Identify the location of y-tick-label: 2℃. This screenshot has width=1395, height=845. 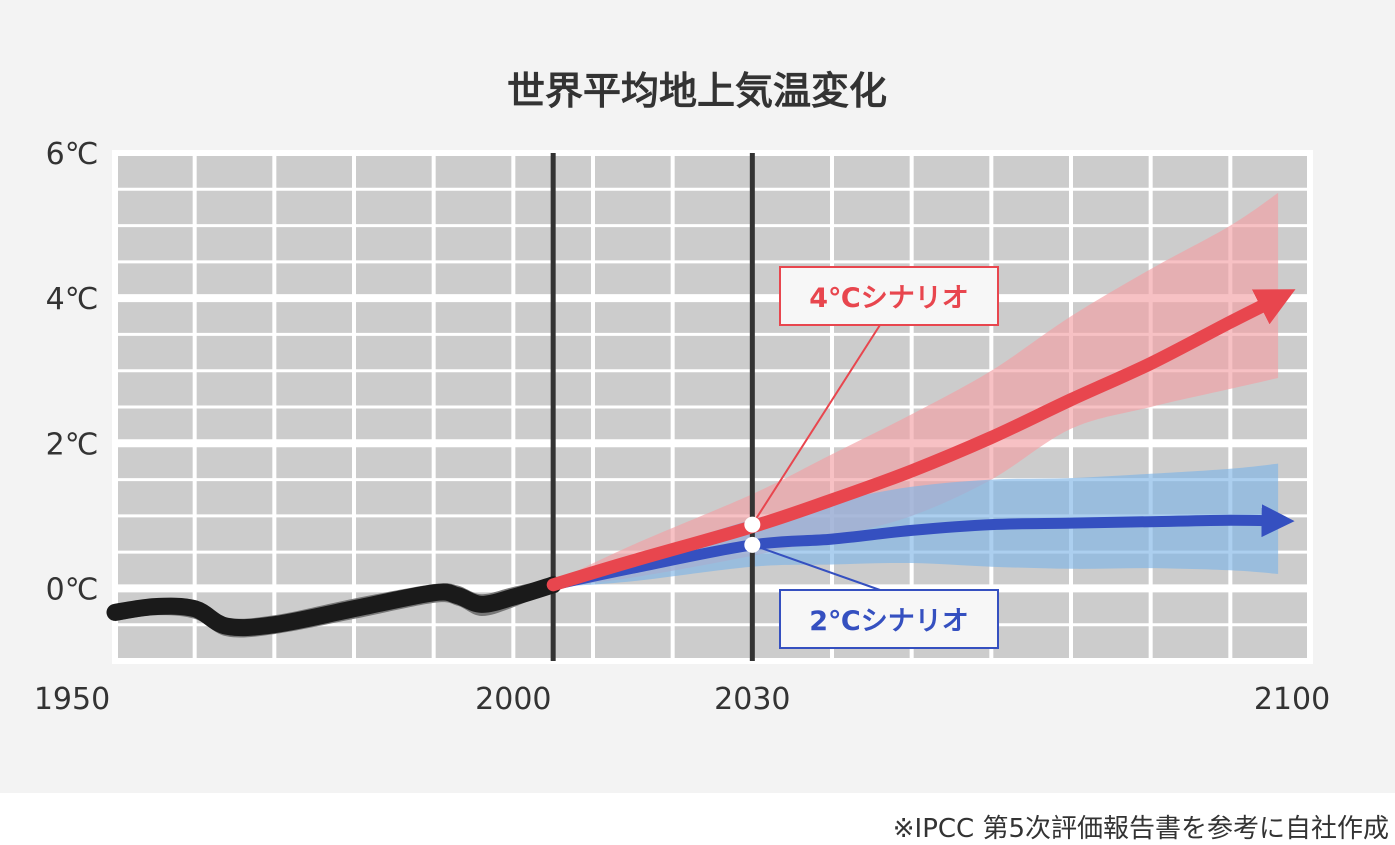
(72, 444).